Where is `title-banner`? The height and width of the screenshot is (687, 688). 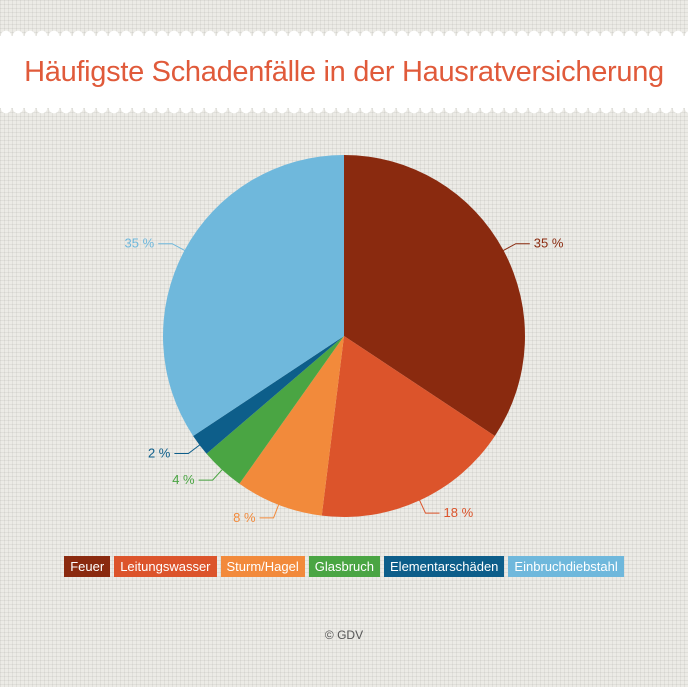 title-banner is located at coordinates (344, 72).